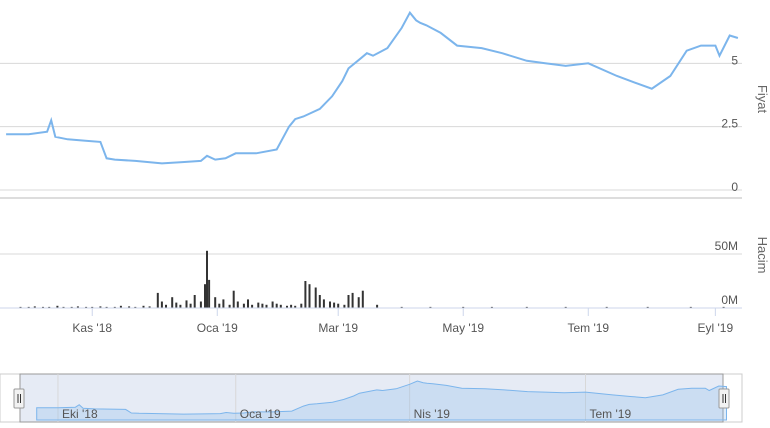 Image resolution: width=770 pixels, height=428 pixels. Describe the element at coordinates (724, 398) in the screenshot. I see `navigator-handle-right` at that location.